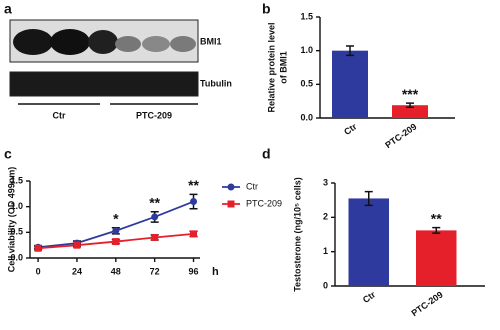 The height and width of the screenshot is (330, 500). What do you see at coordinates (297, 234) in the screenshot?
I see `y-axis-label: Testosterone (ng/10⁵ cells)` at bounding box center [297, 234].